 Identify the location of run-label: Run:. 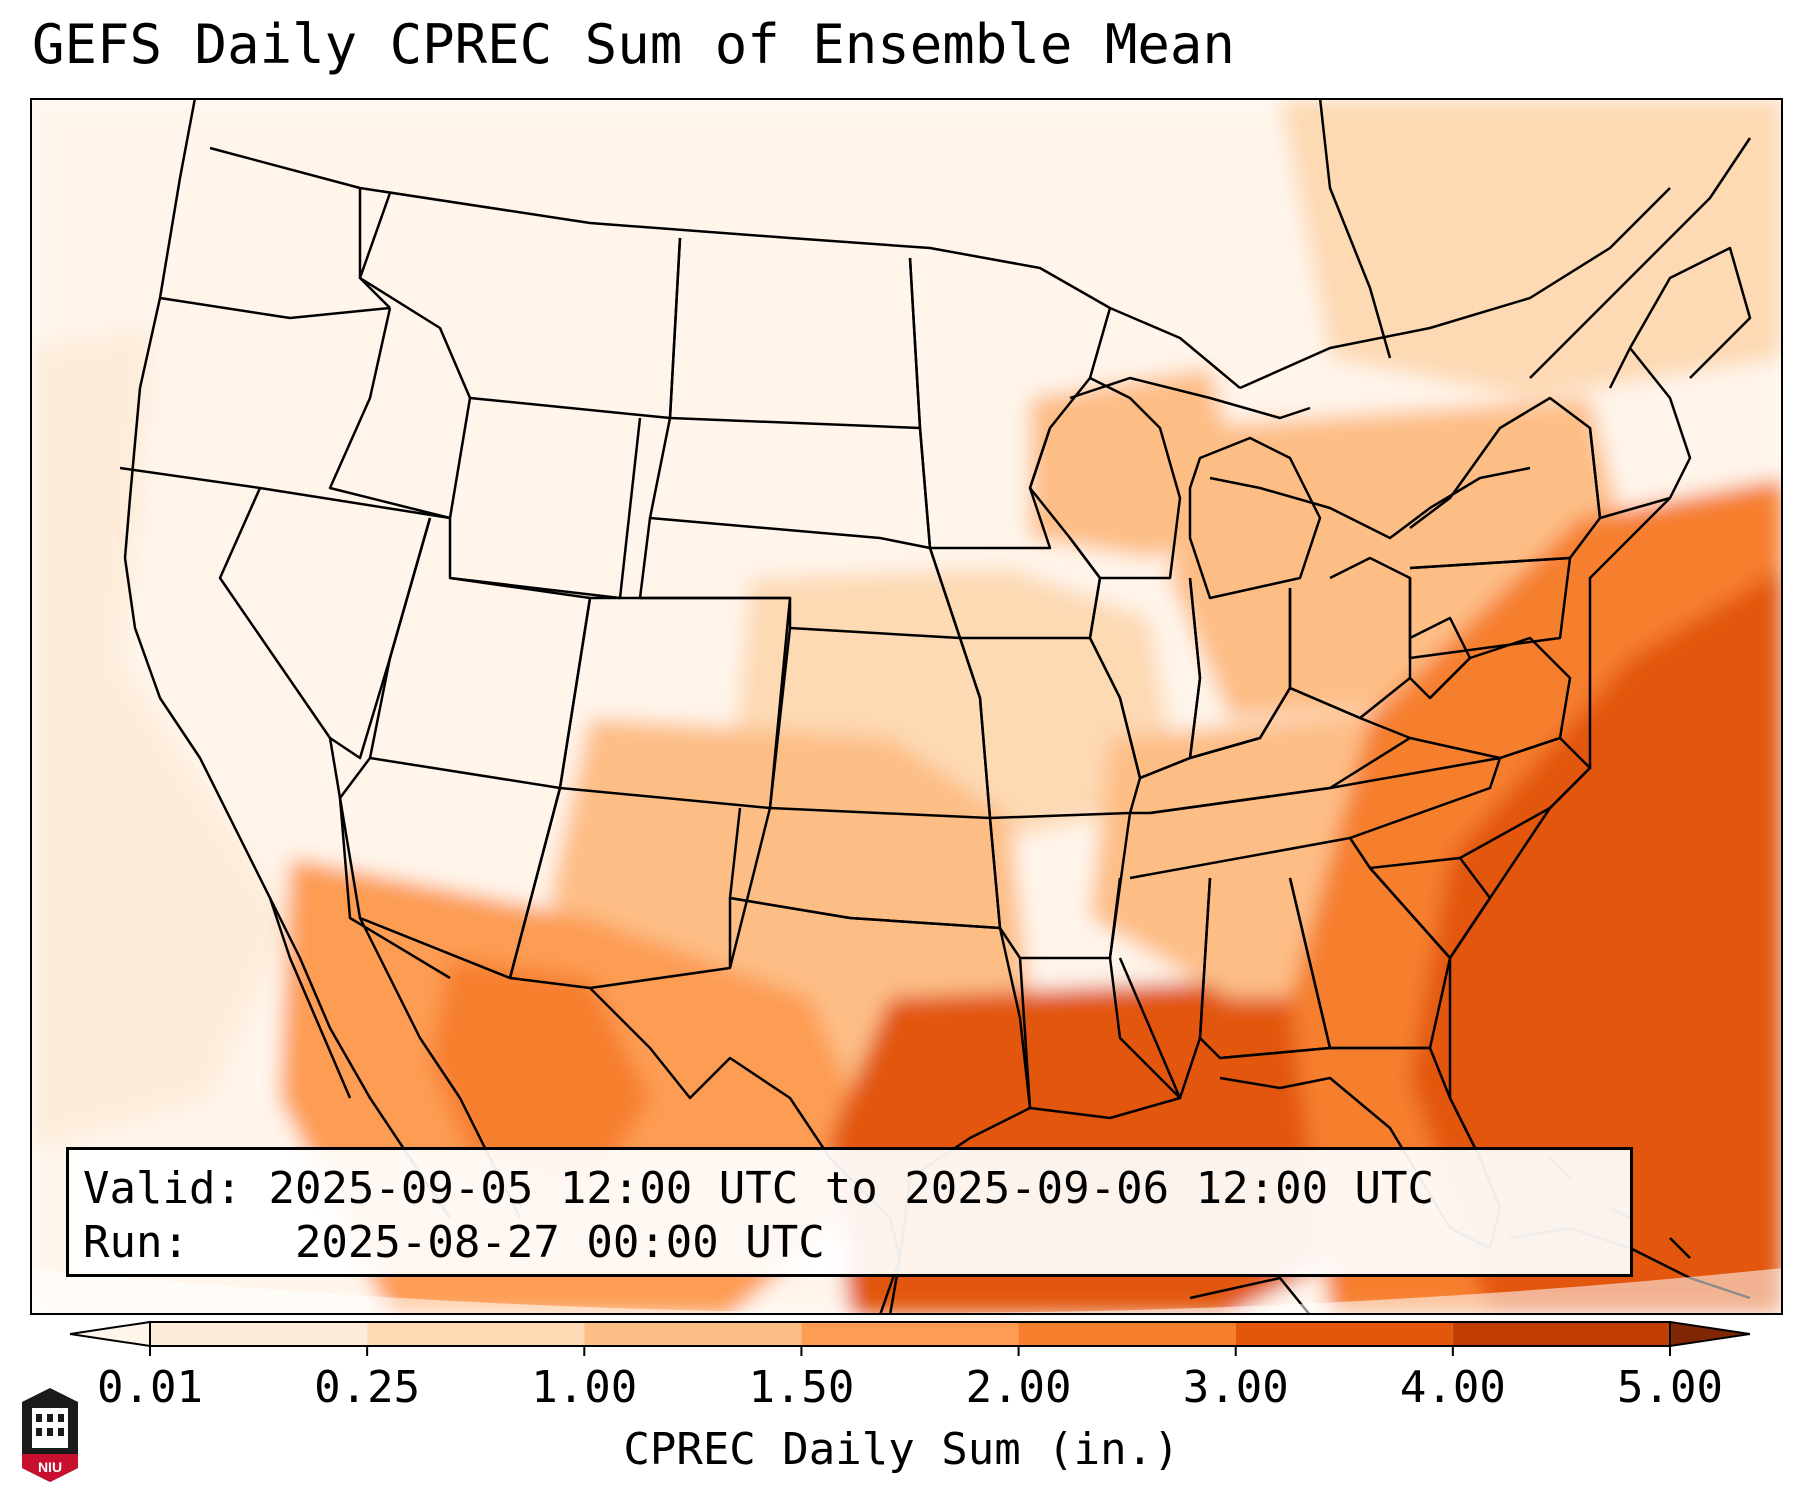
(136, 1242).